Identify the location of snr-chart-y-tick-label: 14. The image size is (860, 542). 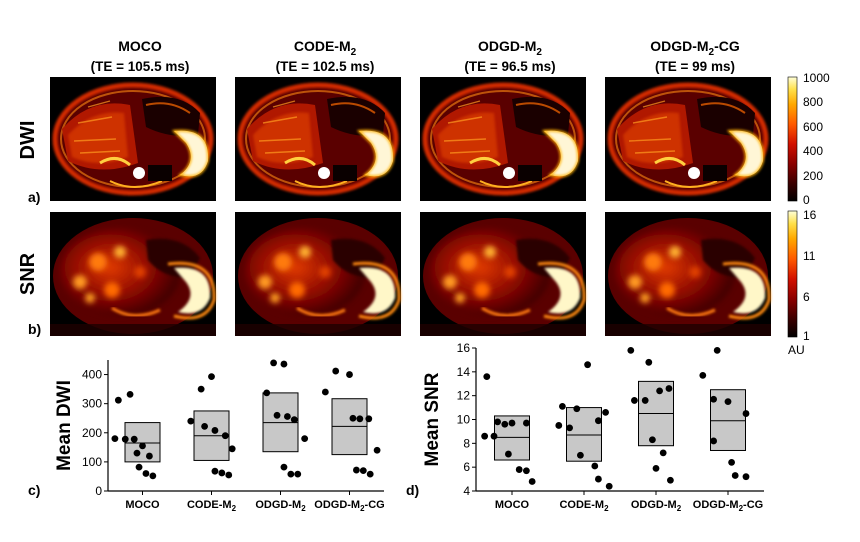
(464, 372).